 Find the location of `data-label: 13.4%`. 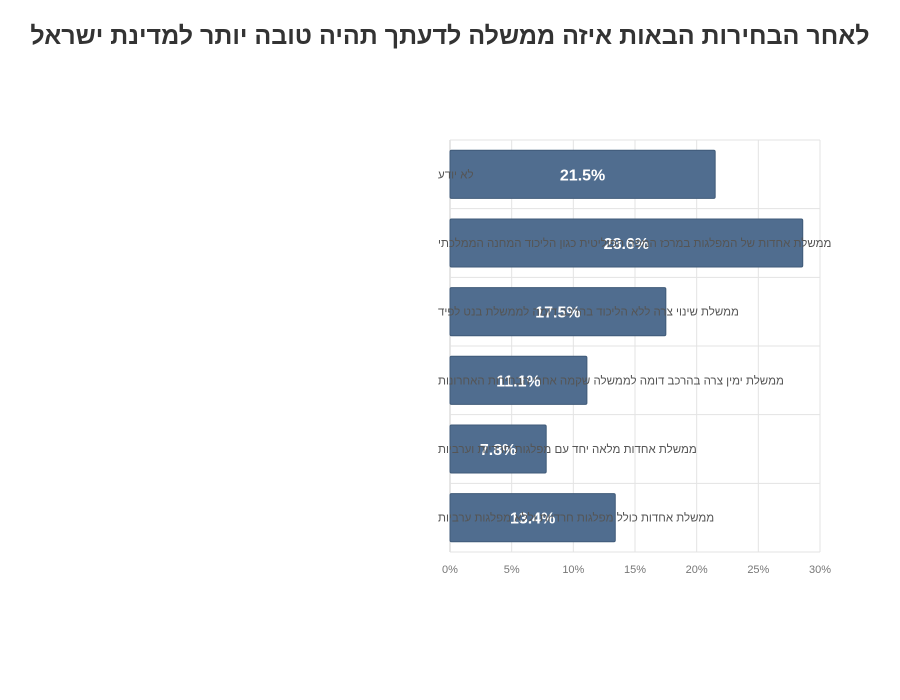

data-label: 13.4% is located at coordinates (532, 519).